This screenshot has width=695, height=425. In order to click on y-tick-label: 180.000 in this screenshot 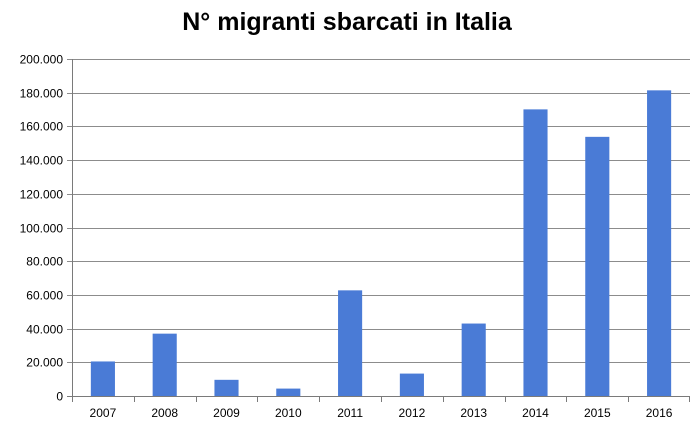, I will do `click(42, 94)`.